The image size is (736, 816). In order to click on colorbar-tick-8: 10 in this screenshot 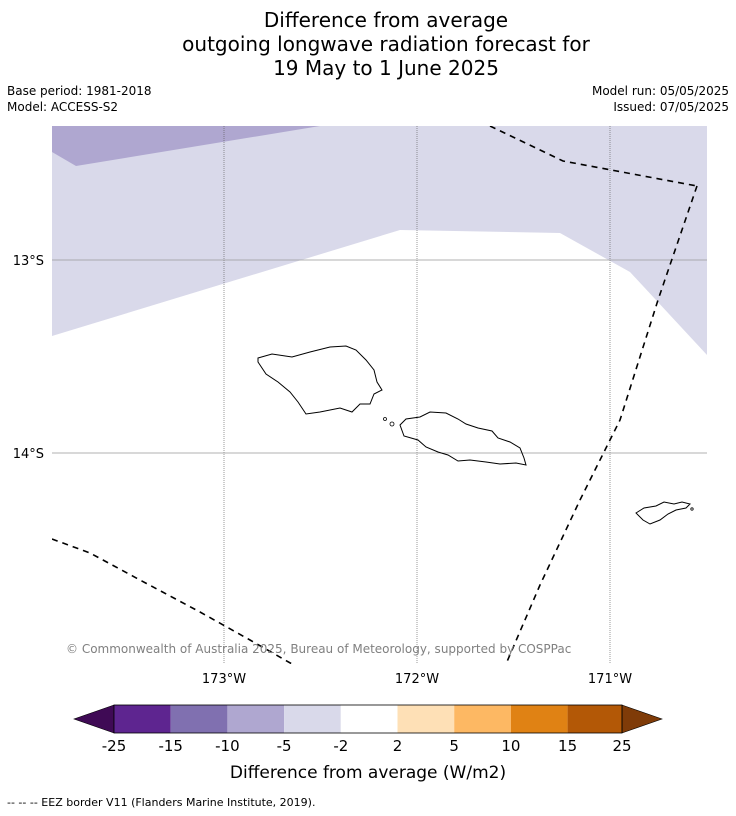, I will do `click(510, 746)`.